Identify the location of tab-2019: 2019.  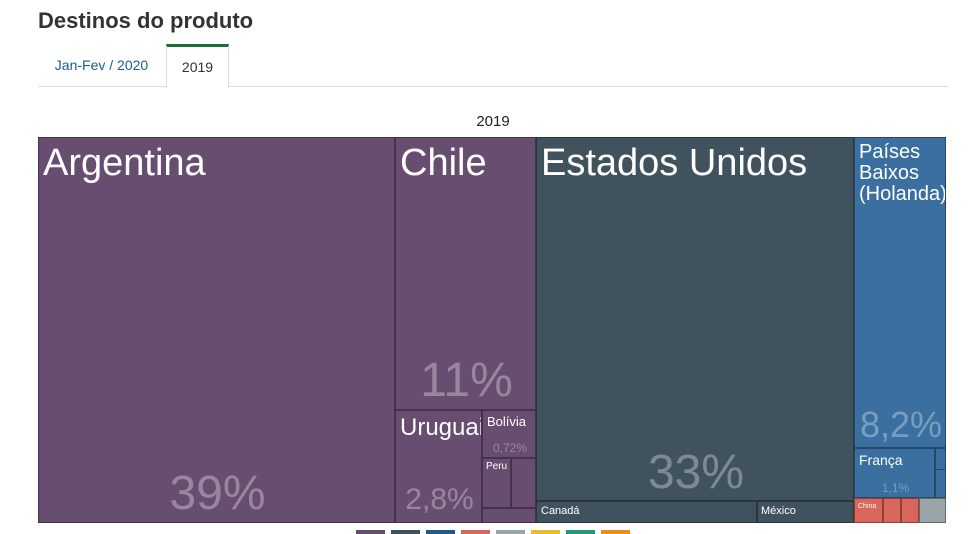
(197, 66).